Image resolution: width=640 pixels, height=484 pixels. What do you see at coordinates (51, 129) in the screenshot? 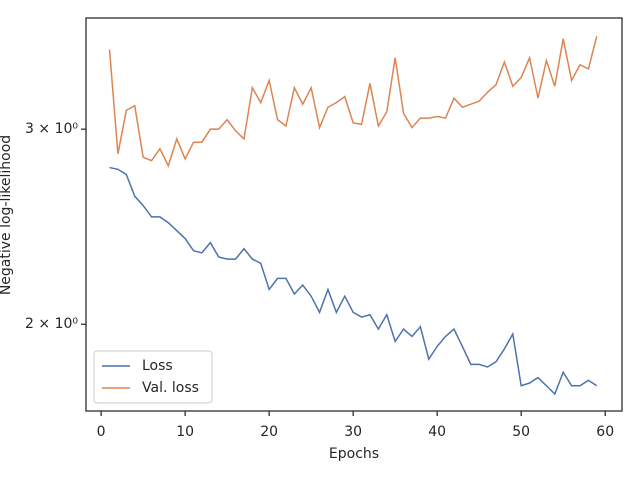
I see `y-tick-label: 3 × 10⁰` at bounding box center [51, 129].